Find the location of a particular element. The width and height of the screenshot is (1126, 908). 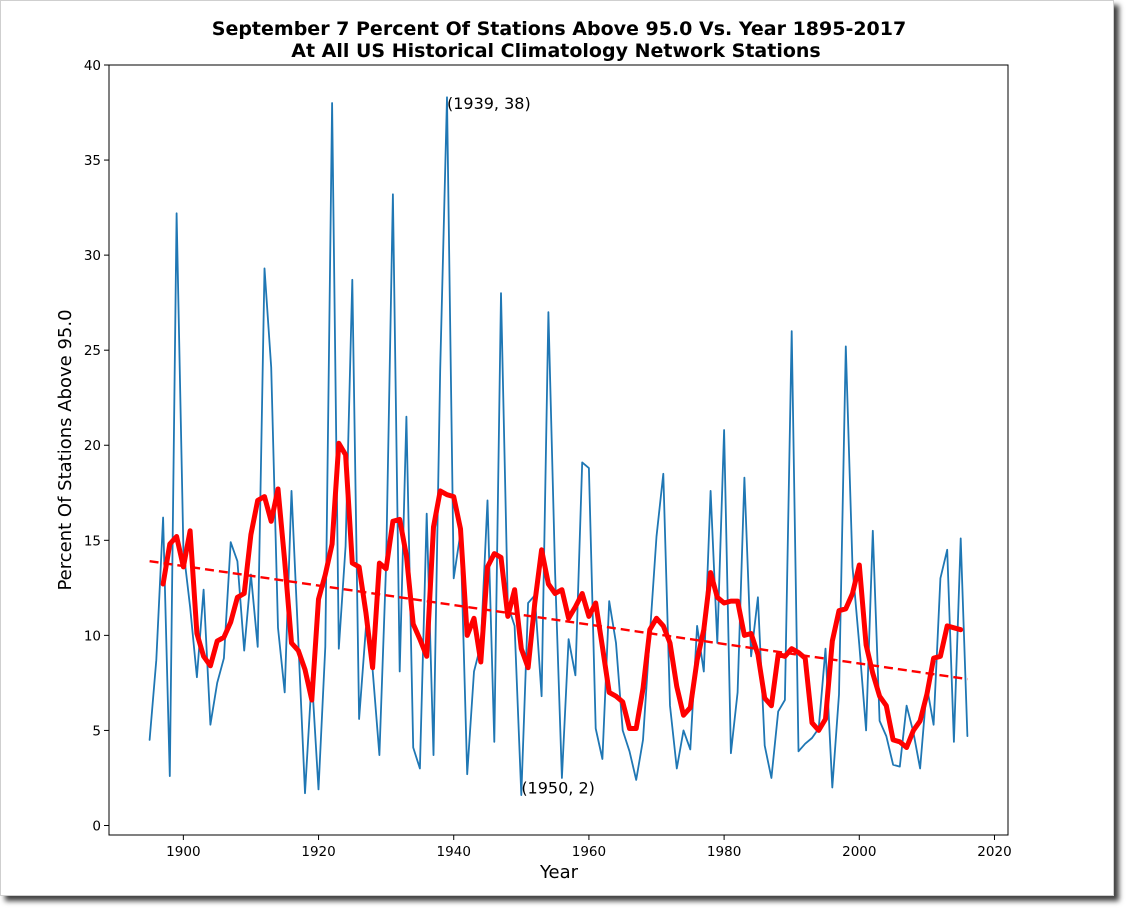

annotations: (1939, 38) (1950, 2) is located at coordinates (521, 445).